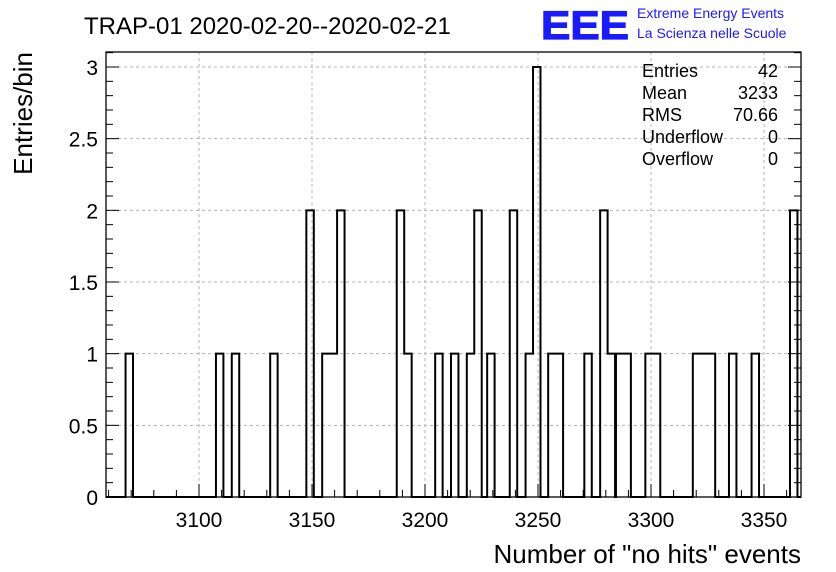 The image size is (836, 572). What do you see at coordinates (585, 26) in the screenshot?
I see `logo-mark: EEE` at bounding box center [585, 26].